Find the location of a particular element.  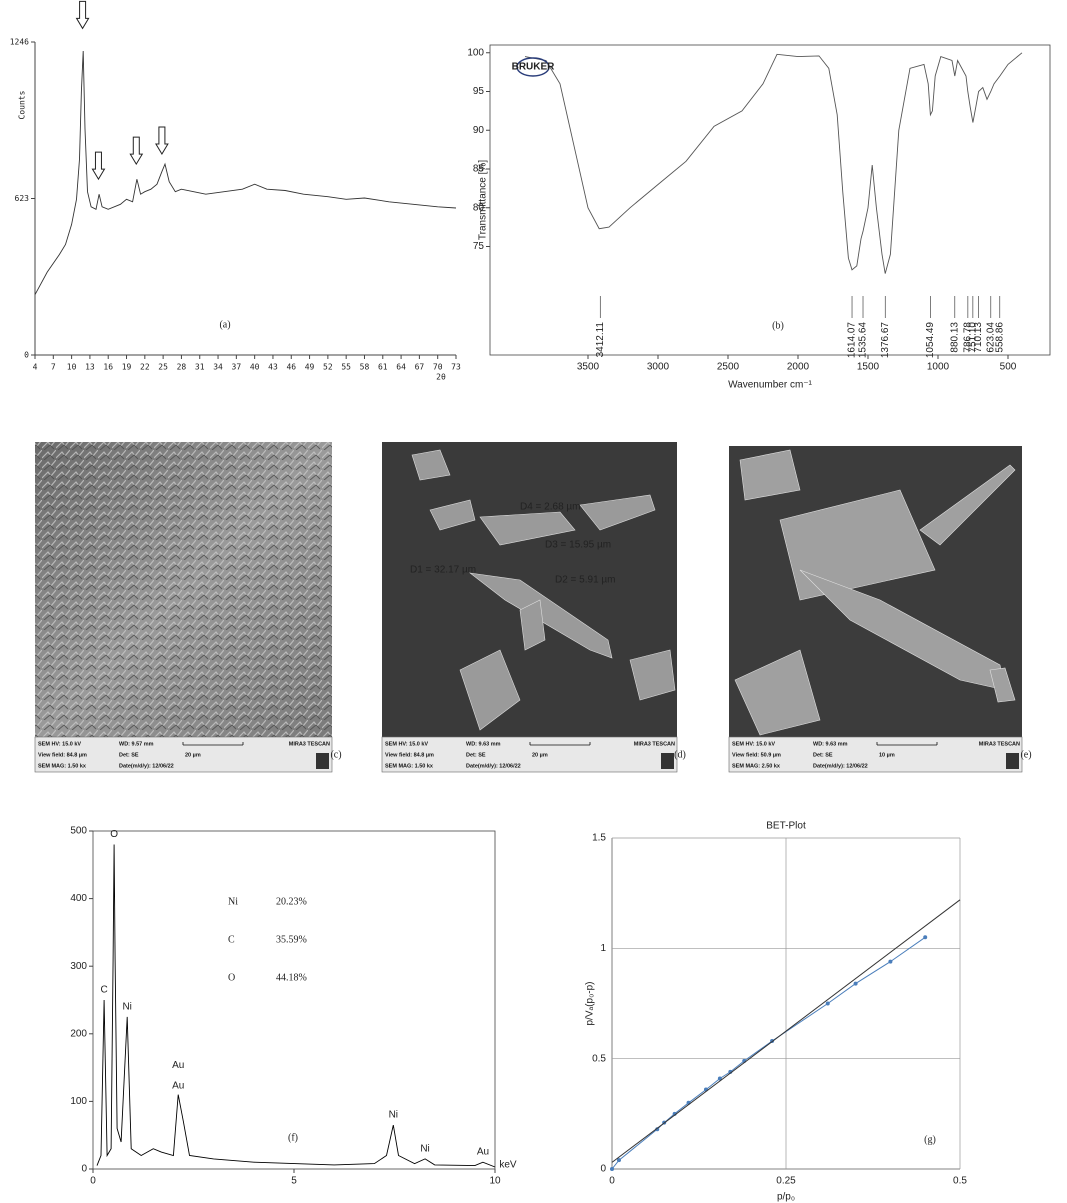

percent: 20.23% is located at coordinates (291, 901).